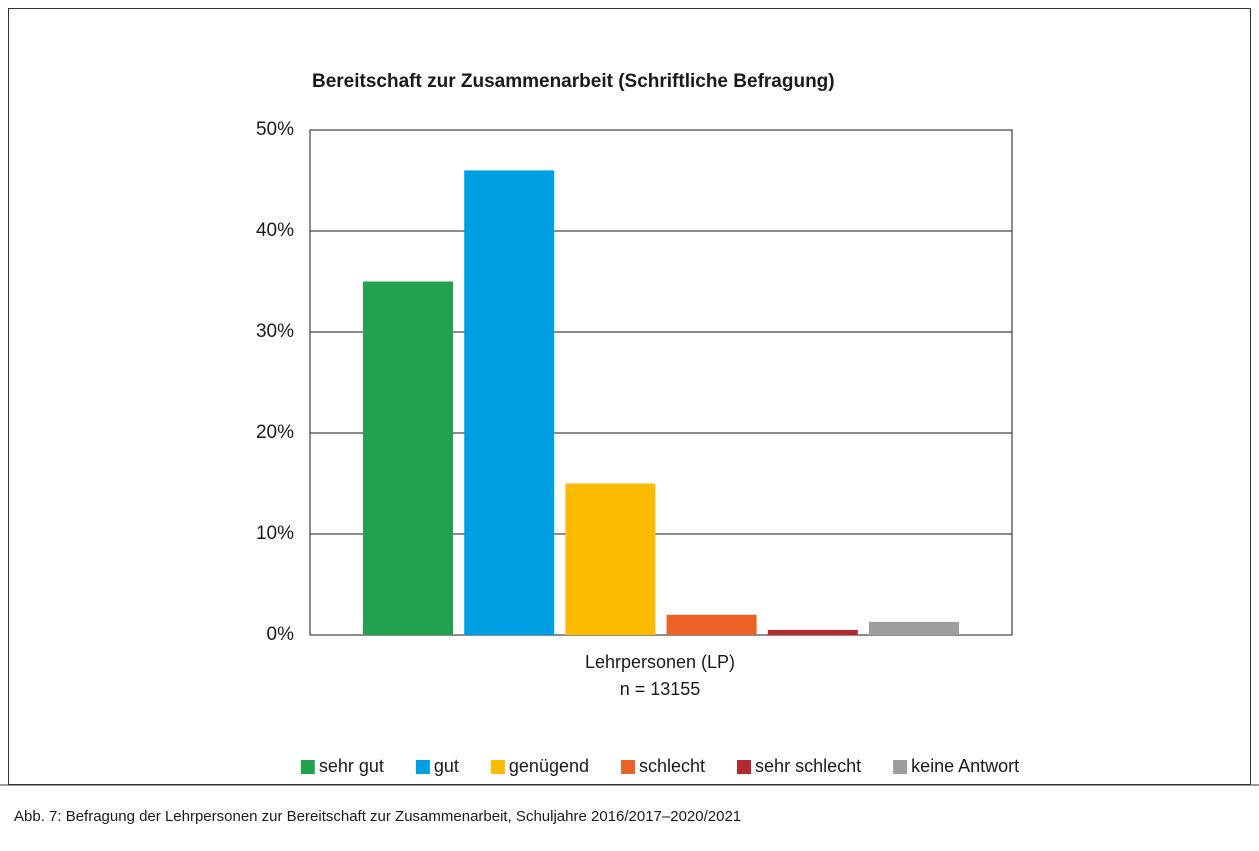 The width and height of the screenshot is (1259, 851). Describe the element at coordinates (275, 432) in the screenshot. I see `y-tick-label: 20%` at that location.